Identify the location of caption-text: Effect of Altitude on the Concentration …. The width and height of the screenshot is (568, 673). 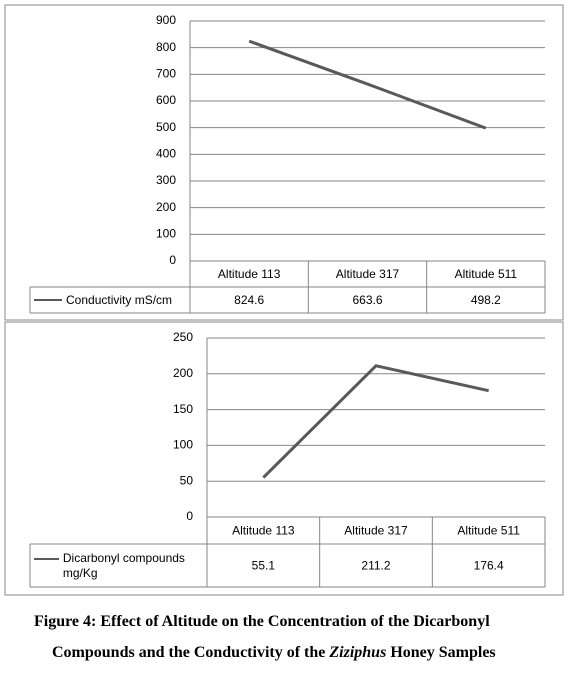
(295, 621).